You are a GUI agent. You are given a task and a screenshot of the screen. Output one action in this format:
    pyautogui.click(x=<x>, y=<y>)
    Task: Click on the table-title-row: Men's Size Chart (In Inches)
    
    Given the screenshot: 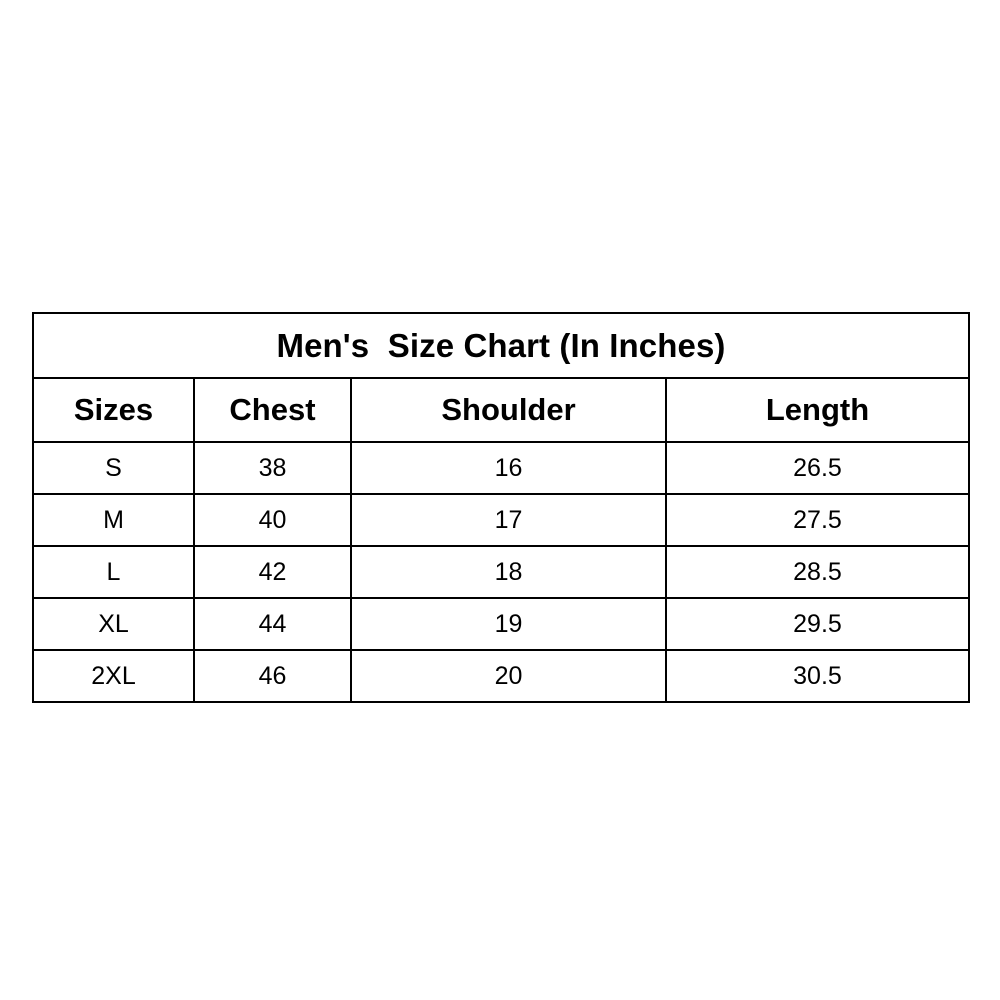 What is the action you would take?
    pyautogui.click(x=501, y=345)
    